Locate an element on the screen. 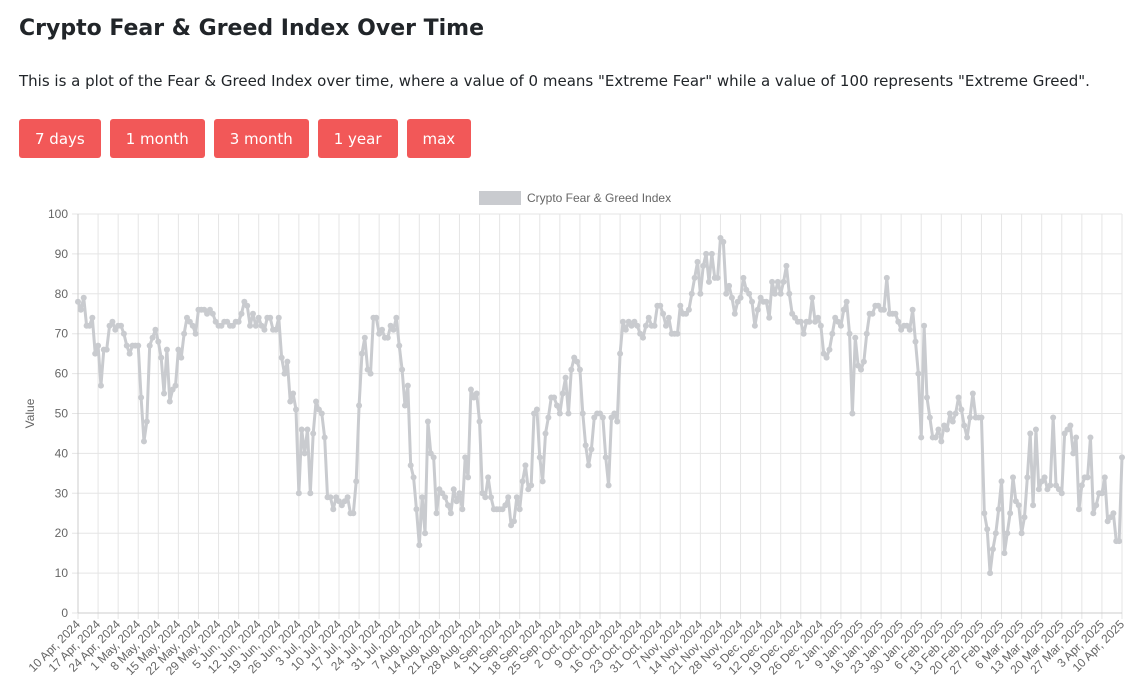 Image resolution: width=1146 pixels, height=700 pixels. range-button: 1 year is located at coordinates (357, 138).